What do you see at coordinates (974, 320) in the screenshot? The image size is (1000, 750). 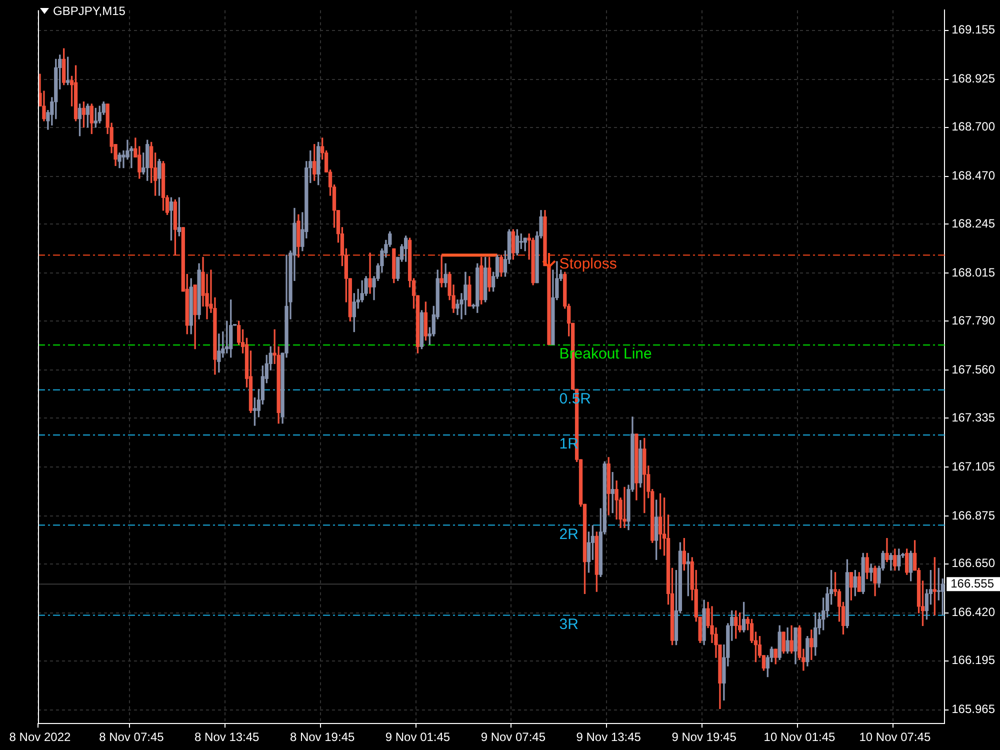 I see `y-tick-label: 167.790` at bounding box center [974, 320].